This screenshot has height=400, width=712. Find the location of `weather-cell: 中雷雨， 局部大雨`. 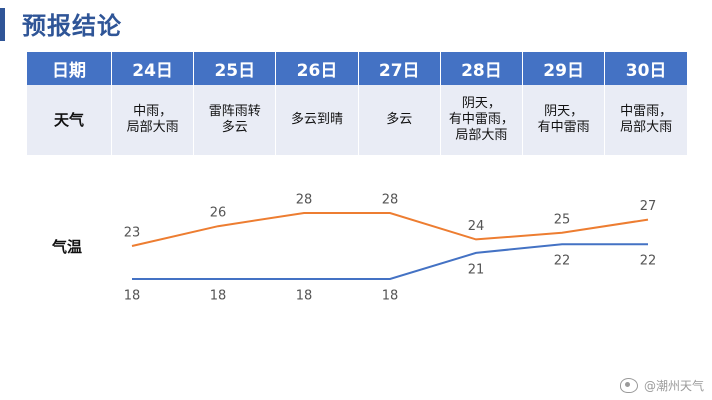

weather-cell: 中雷雨， 局部大雨 is located at coordinates (645, 120).